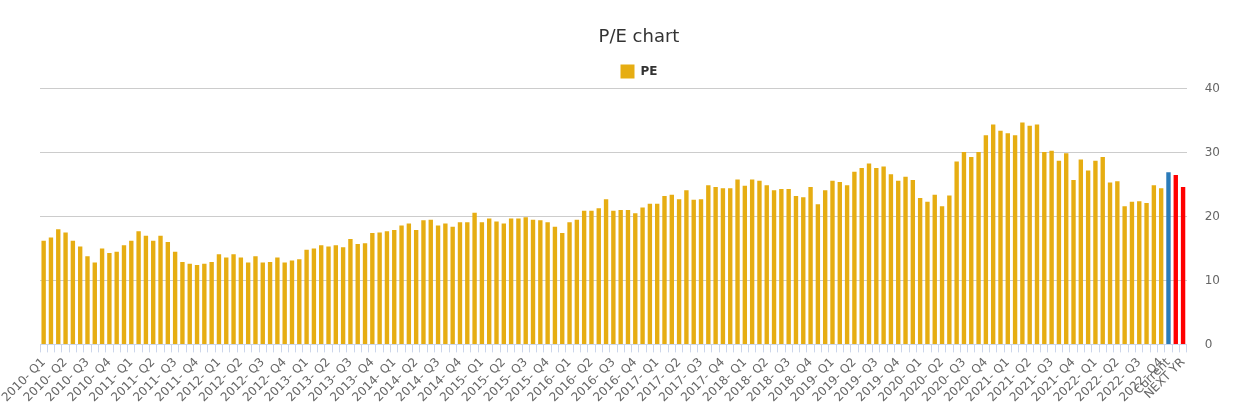 This screenshot has height=408, width=1248. I want to click on chart-title: P/E chart, so click(639, 36).